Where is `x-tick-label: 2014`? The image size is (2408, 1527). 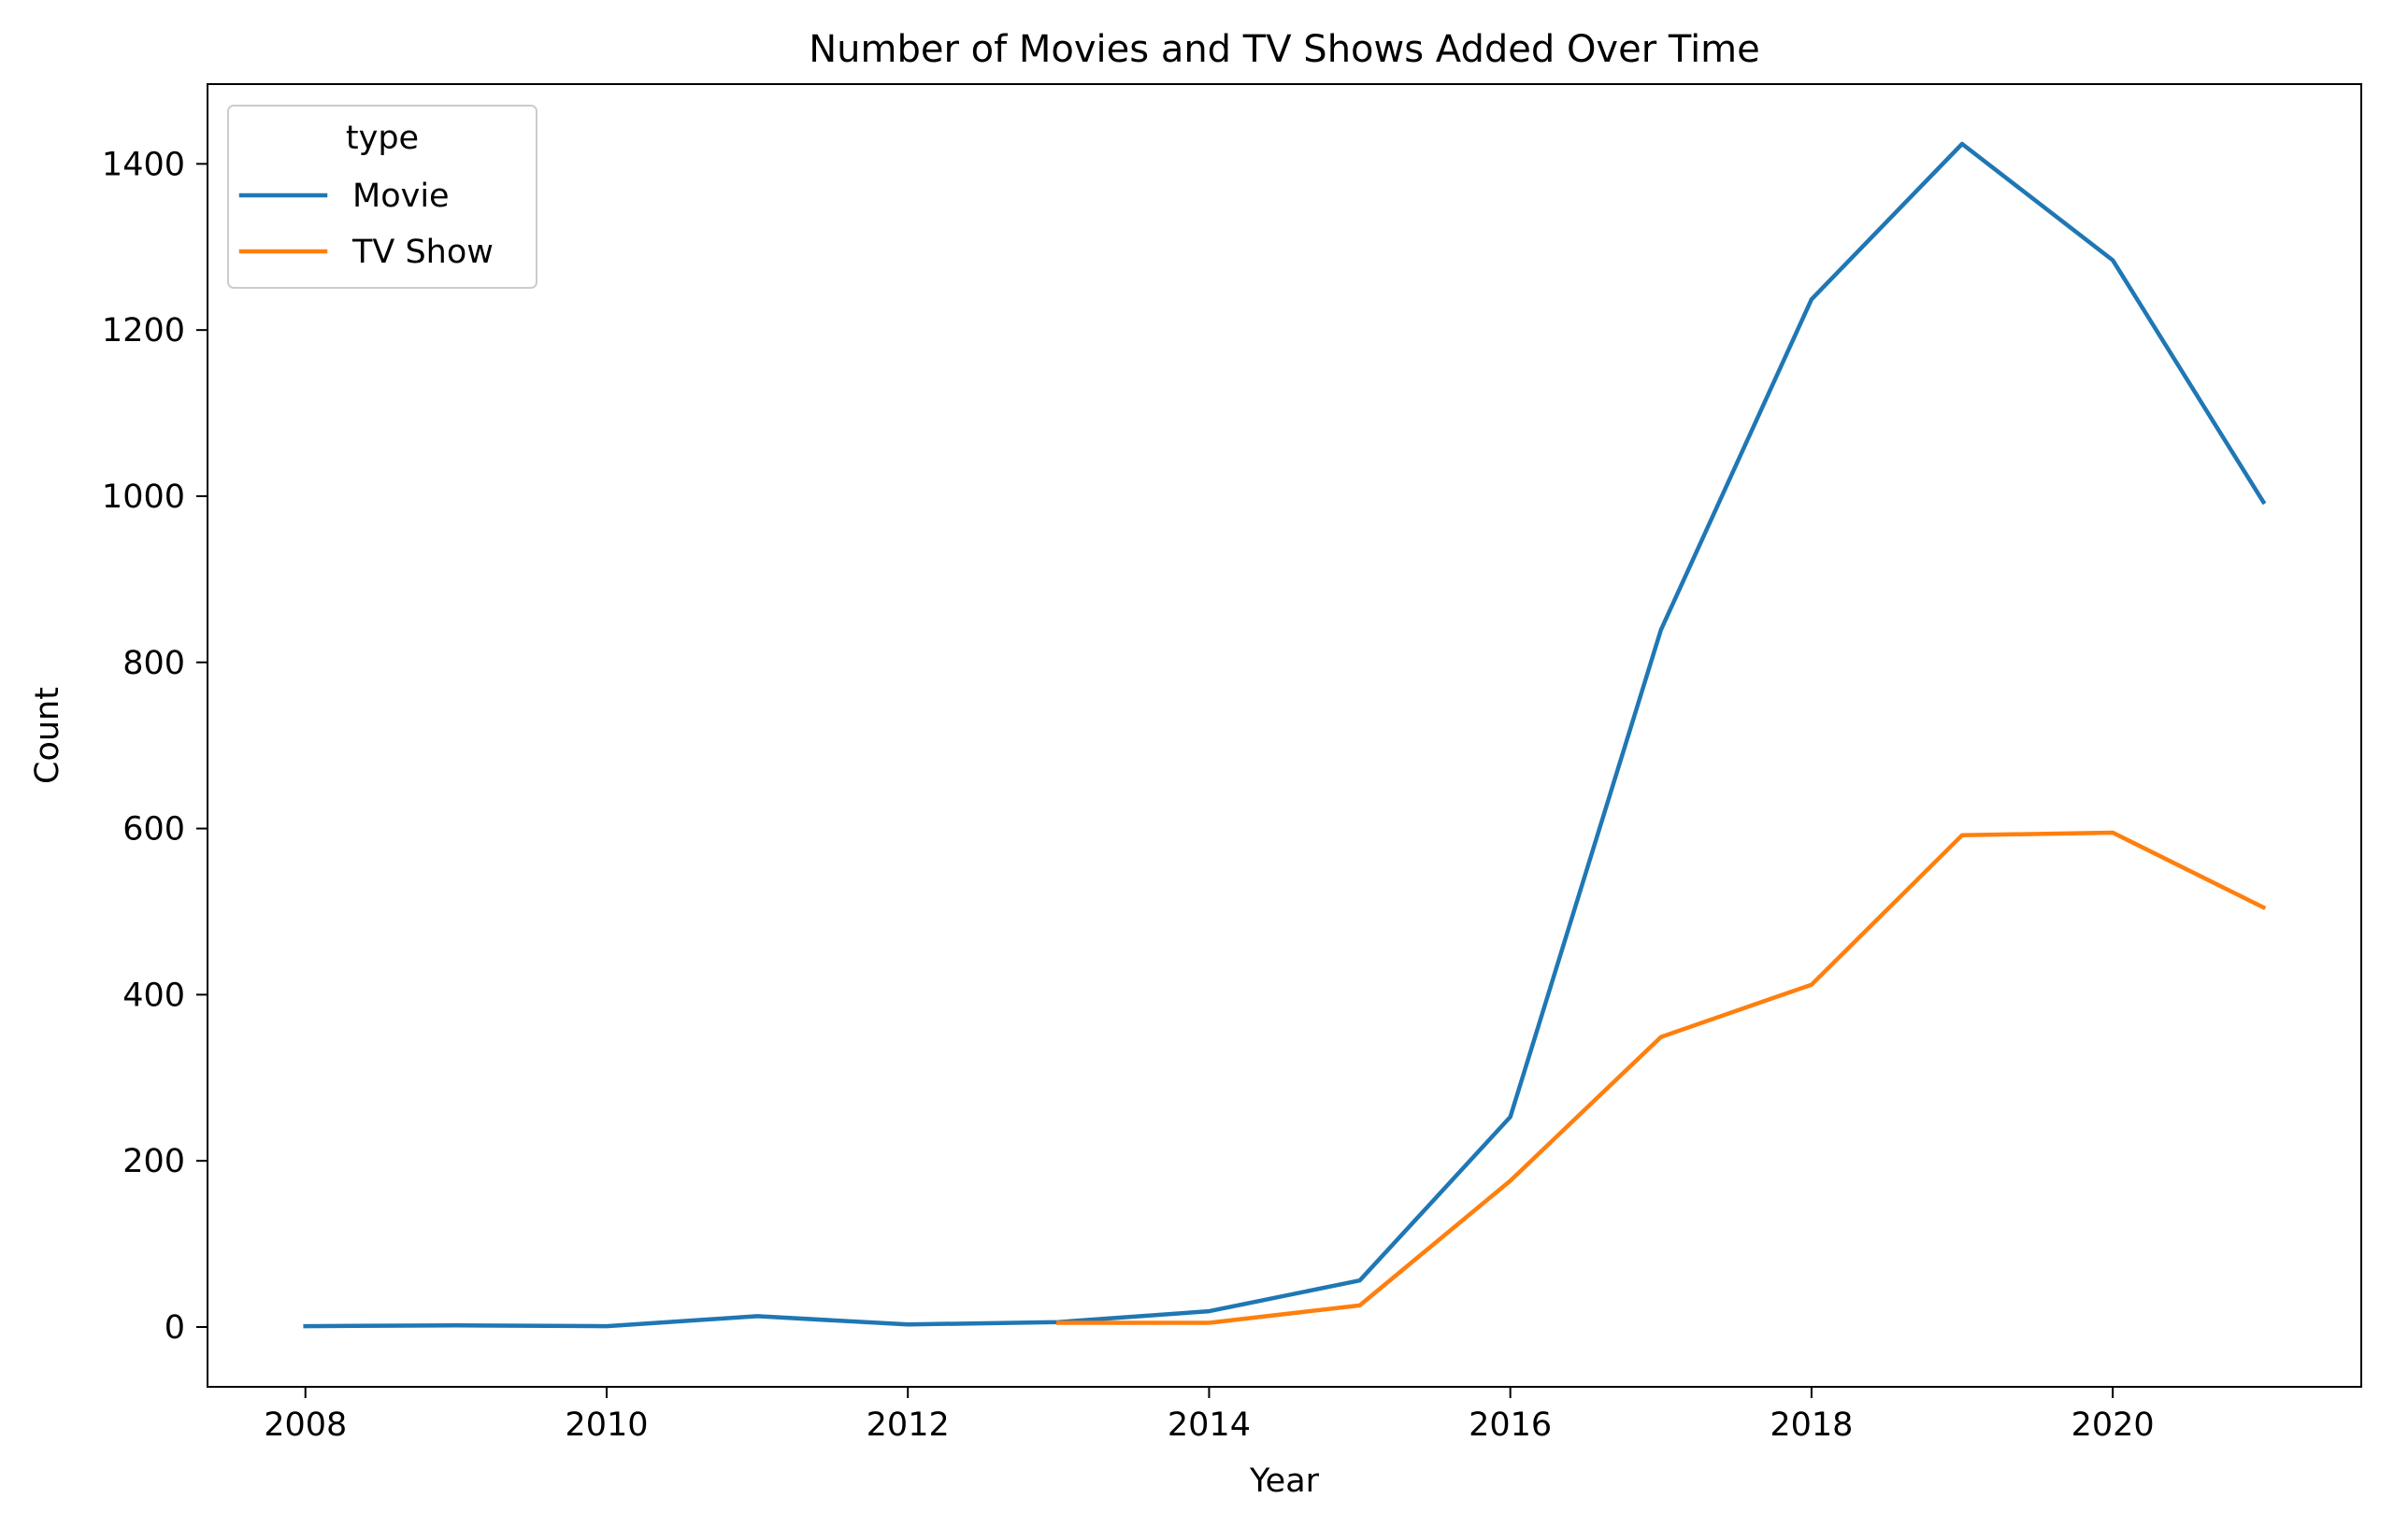
x-tick-label: 2014 is located at coordinates (1209, 1425).